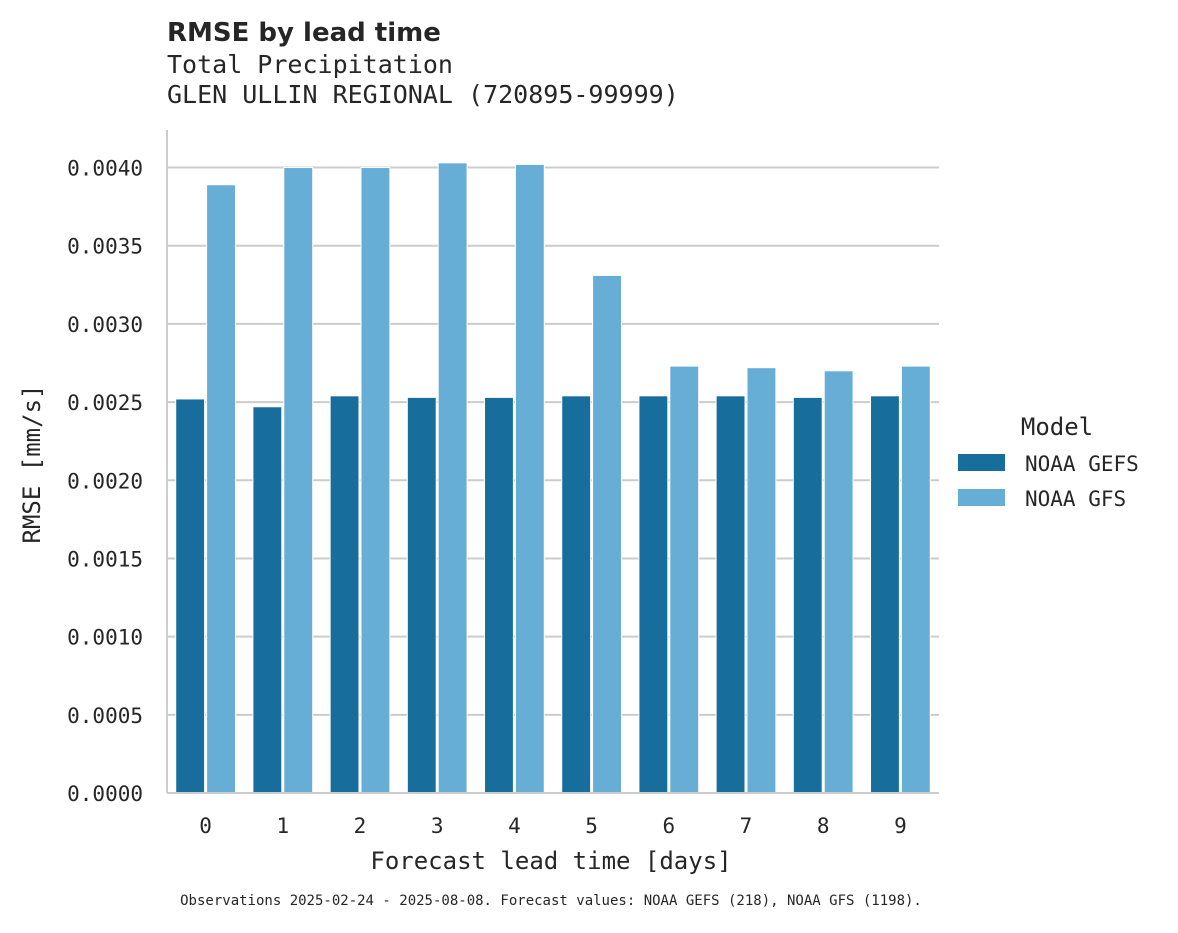 This screenshot has height=933, width=1178. I want to click on x-tick-label: 5, so click(591, 826).